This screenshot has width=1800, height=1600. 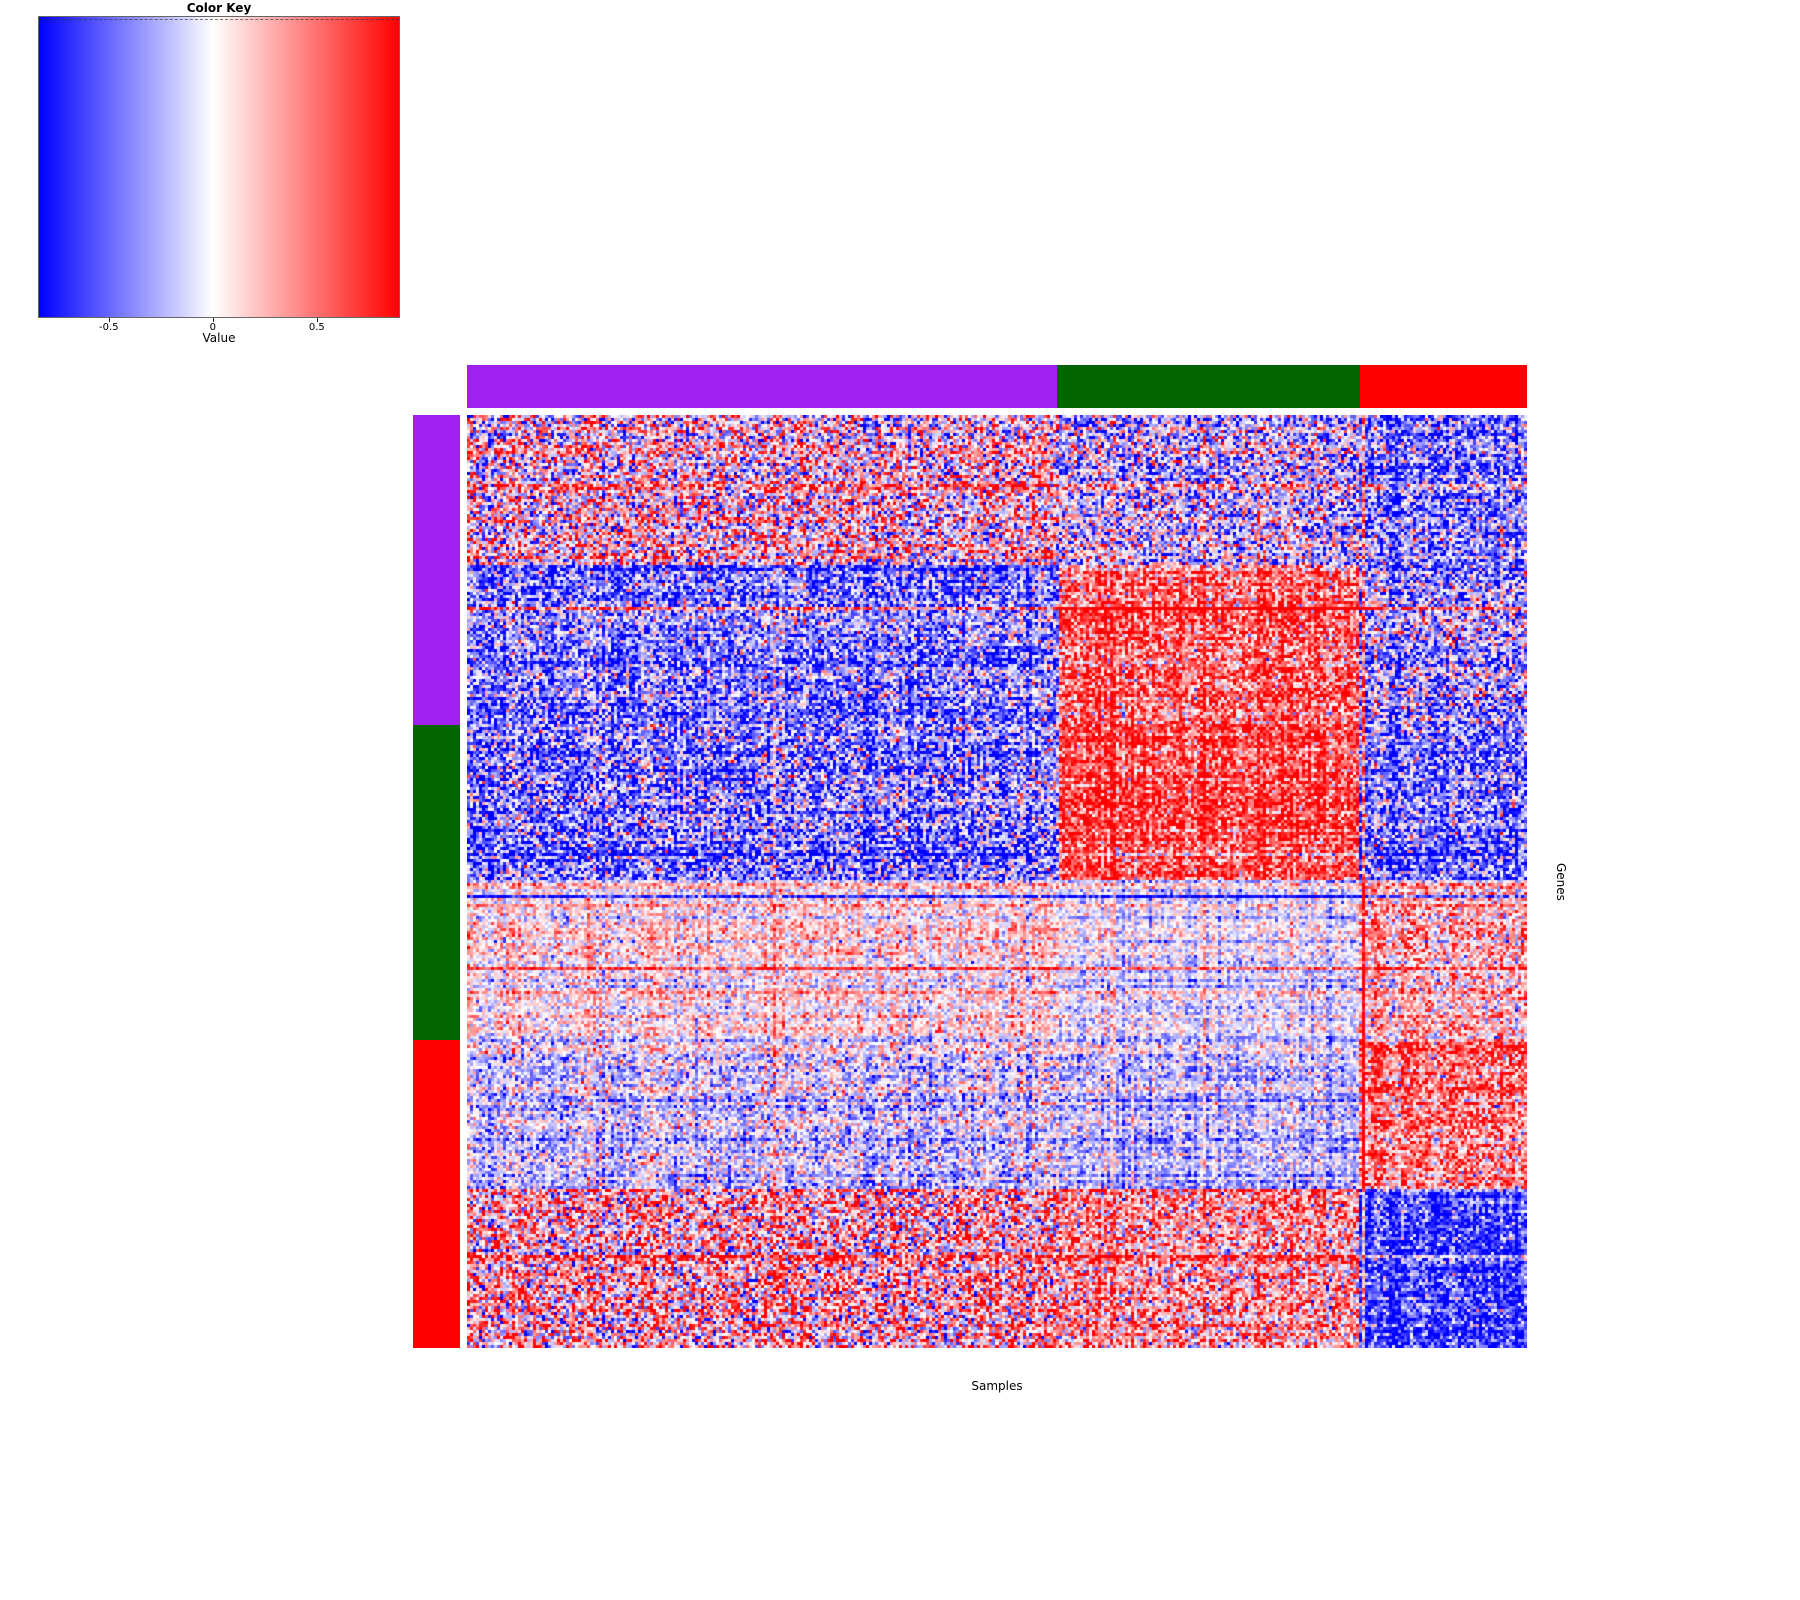 I want to click on color-key-trace-line, so click(x=219, y=19).